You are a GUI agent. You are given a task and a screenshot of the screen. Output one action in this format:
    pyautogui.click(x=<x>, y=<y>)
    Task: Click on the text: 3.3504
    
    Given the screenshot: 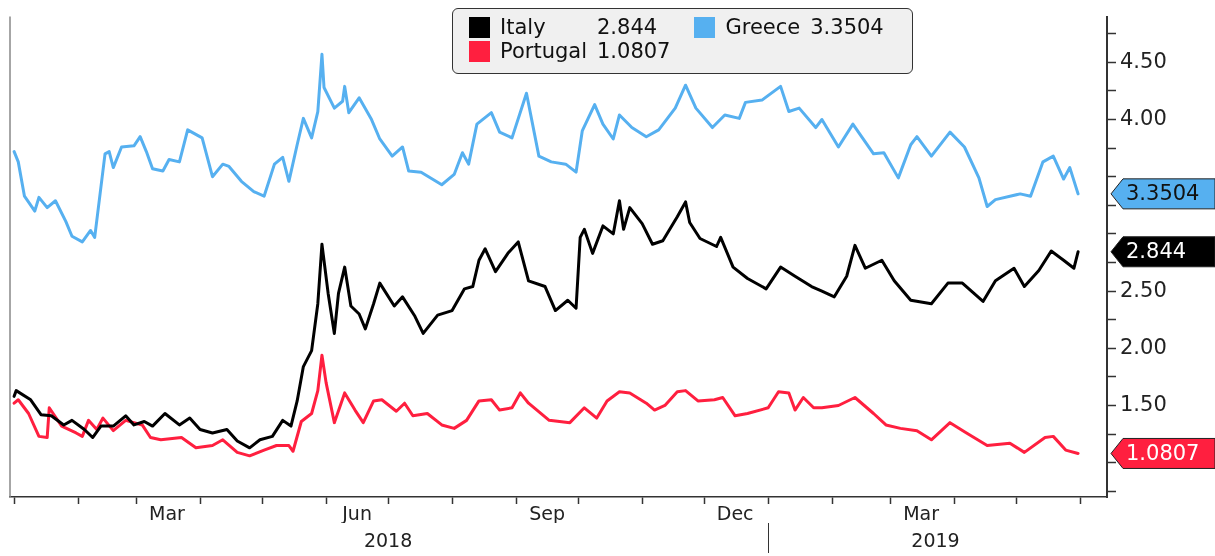 What is the action you would take?
    pyautogui.click(x=847, y=27)
    